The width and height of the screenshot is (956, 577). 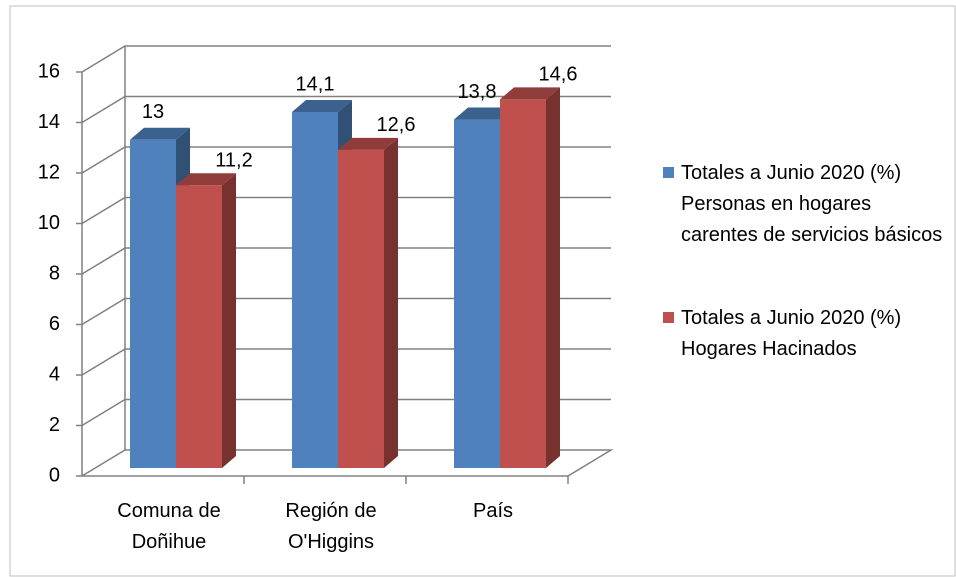 I want to click on value-label: 13,8, so click(x=477, y=92).